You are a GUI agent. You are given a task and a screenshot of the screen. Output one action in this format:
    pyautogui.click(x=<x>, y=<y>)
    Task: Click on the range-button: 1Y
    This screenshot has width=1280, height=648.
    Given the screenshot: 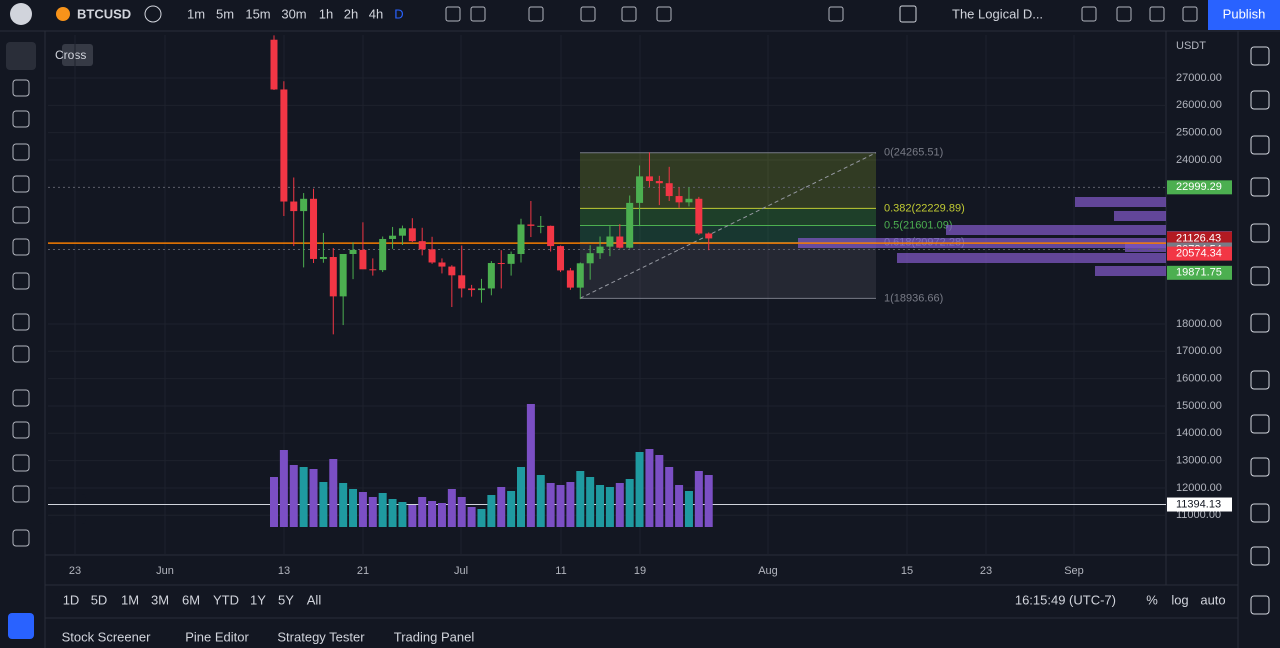 What is the action you would take?
    pyautogui.click(x=258, y=599)
    